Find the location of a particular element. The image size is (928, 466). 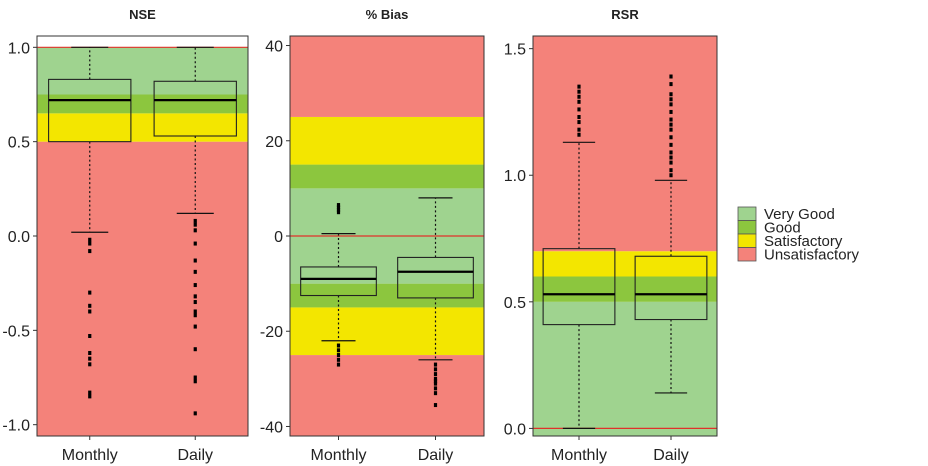

legend-swatch-unsatisfactory is located at coordinates (747, 254).